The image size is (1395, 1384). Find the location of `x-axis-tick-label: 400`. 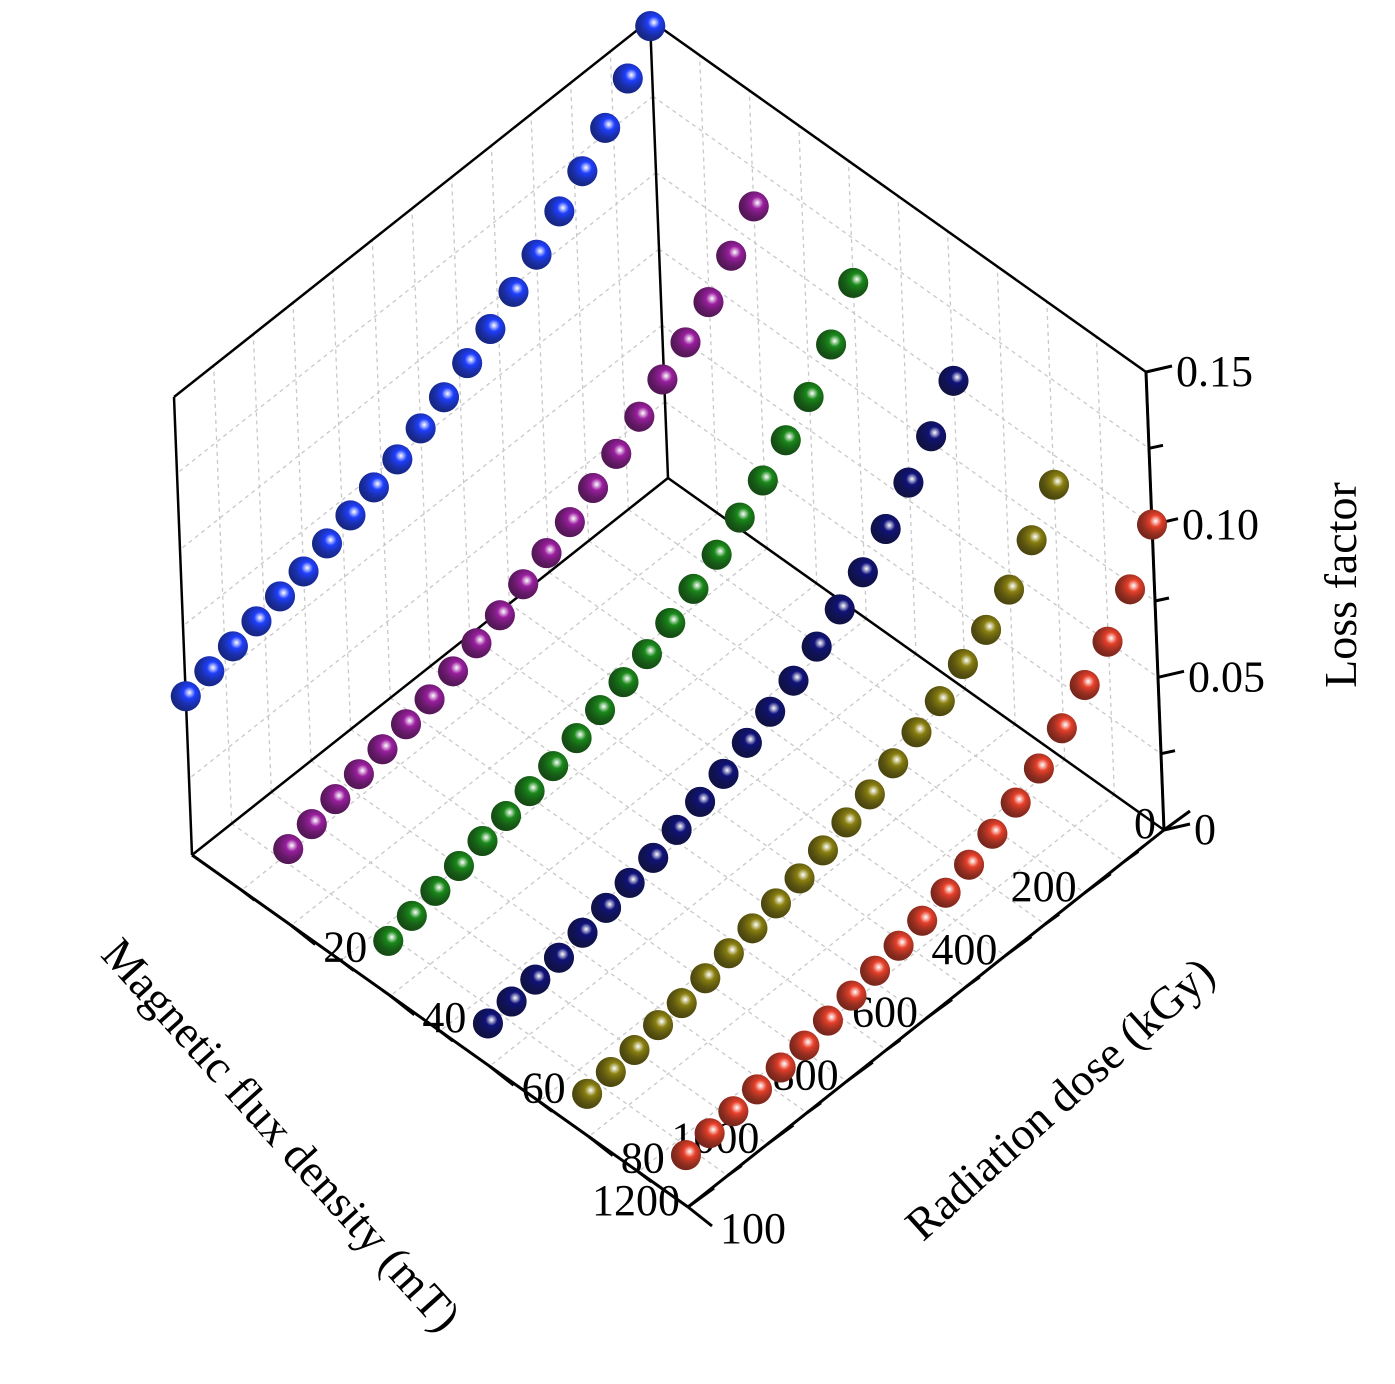

x-axis-tick-label: 400 is located at coordinates (964, 949).